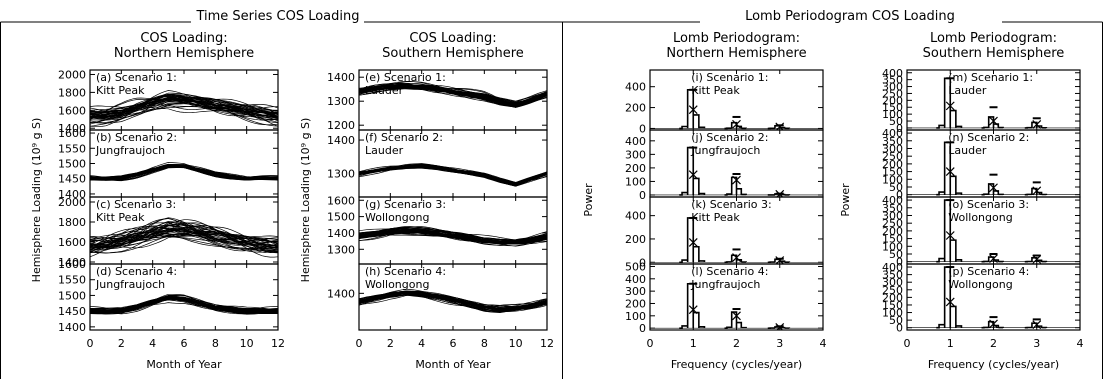 The height and width of the screenshot is (379, 1103). I want to click on y-tick-label: 1450, so click(72, 179).